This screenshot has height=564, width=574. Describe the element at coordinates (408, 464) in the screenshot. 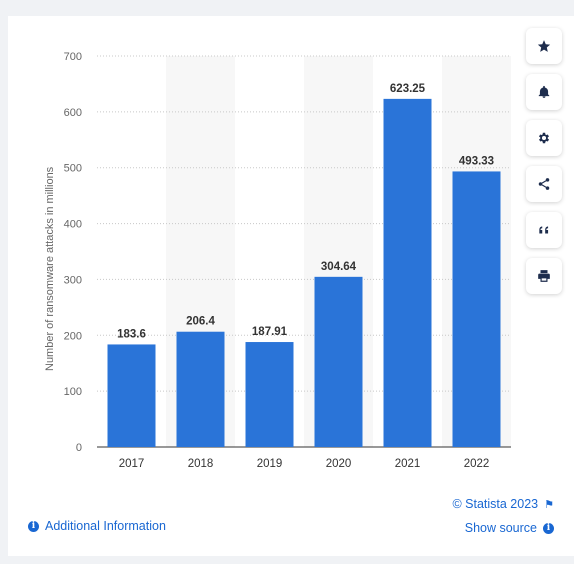

I see `x-tick-label: 2021` at that location.